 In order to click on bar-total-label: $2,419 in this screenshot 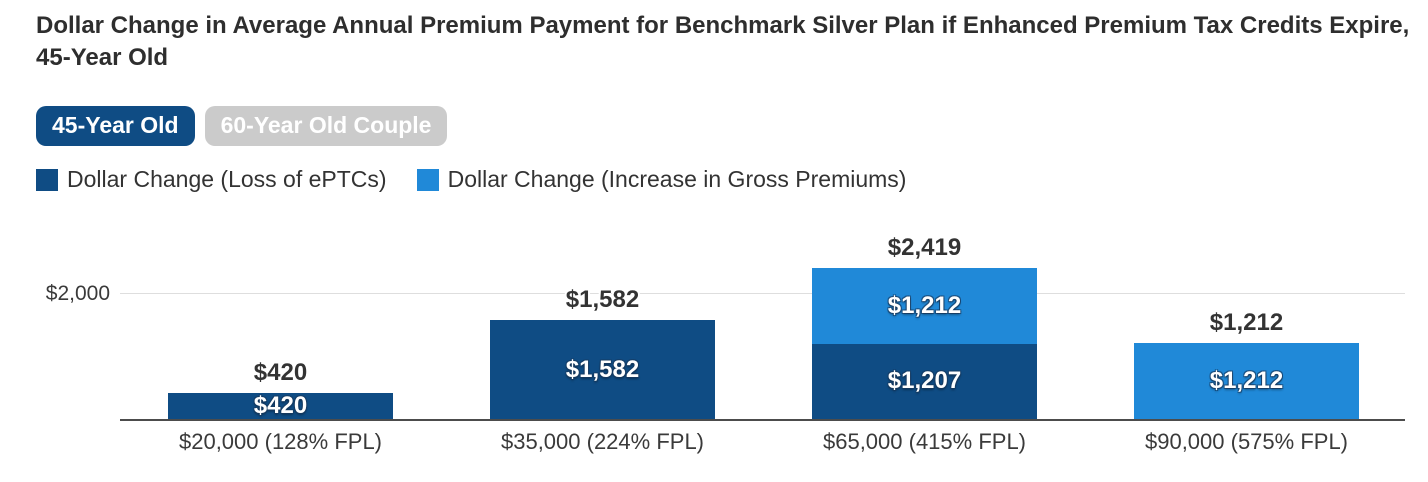, I will do `click(924, 247)`.